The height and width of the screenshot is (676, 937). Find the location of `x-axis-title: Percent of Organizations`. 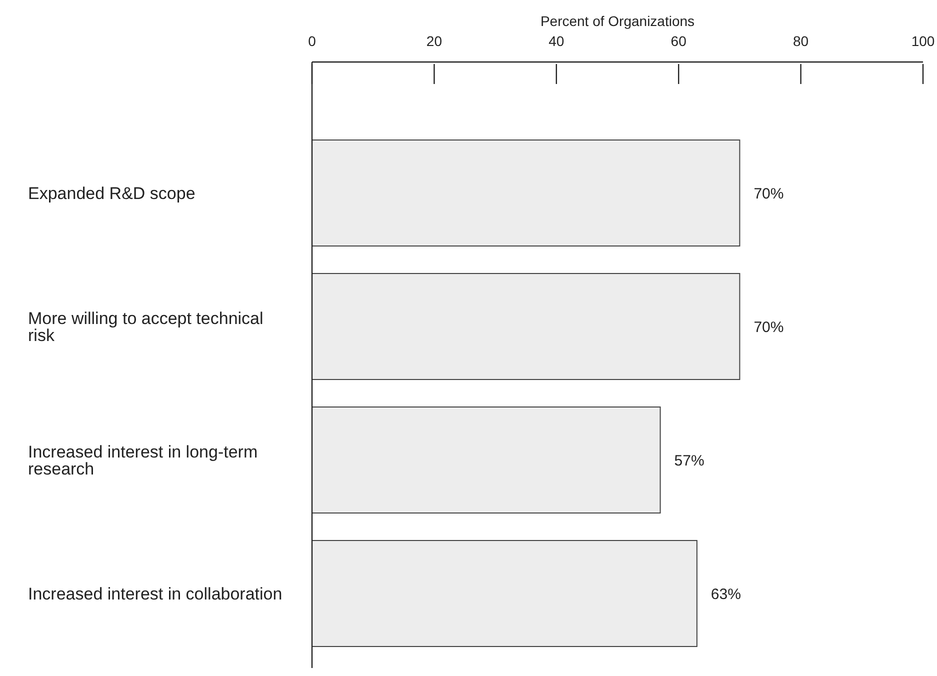

x-axis-title: Percent of Organizations is located at coordinates (617, 20).